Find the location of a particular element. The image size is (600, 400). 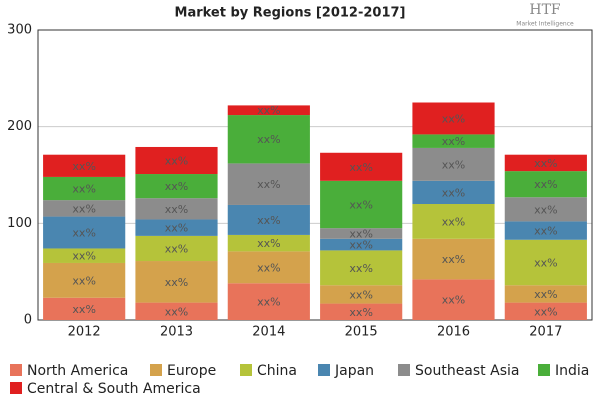

legend-label: India is located at coordinates (572, 371).